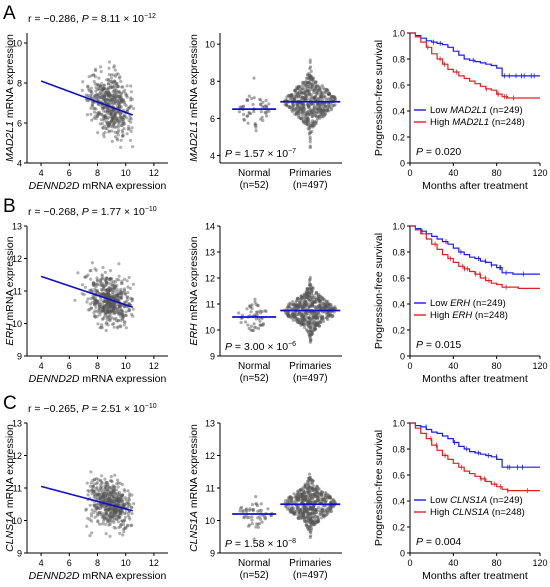  What do you see at coordinates (194, 98) in the screenshot?
I see `y-axis-label: MAD2L1 mRNA expression` at bounding box center [194, 98].